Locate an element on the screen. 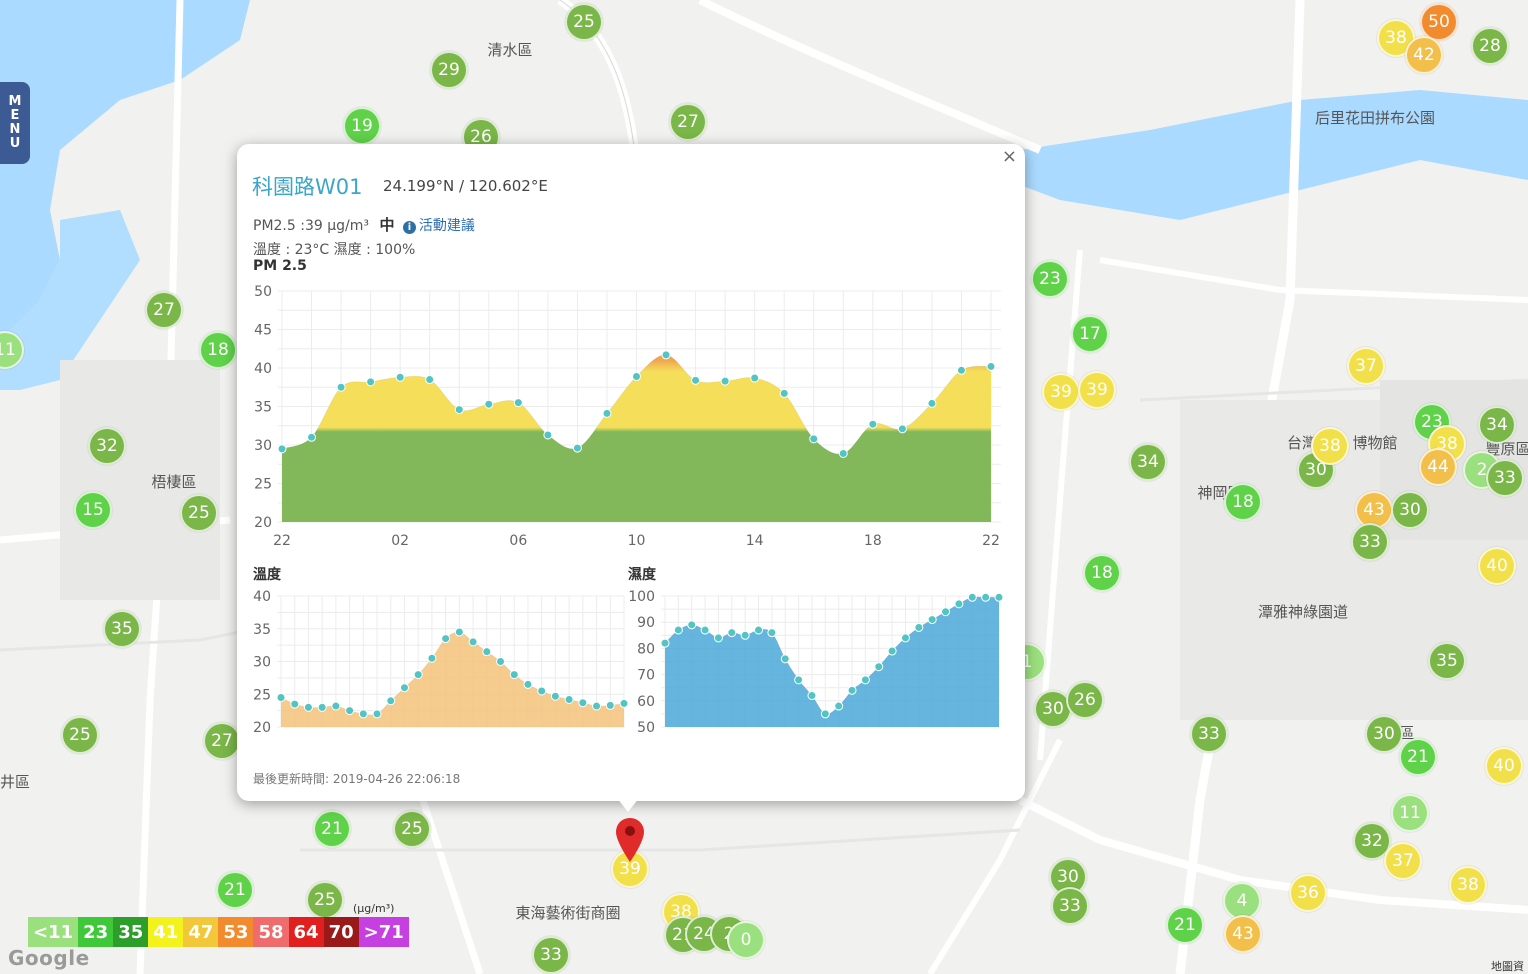 This screenshot has height=974, width=1528. y-tick-label: 25 is located at coordinates (262, 695).